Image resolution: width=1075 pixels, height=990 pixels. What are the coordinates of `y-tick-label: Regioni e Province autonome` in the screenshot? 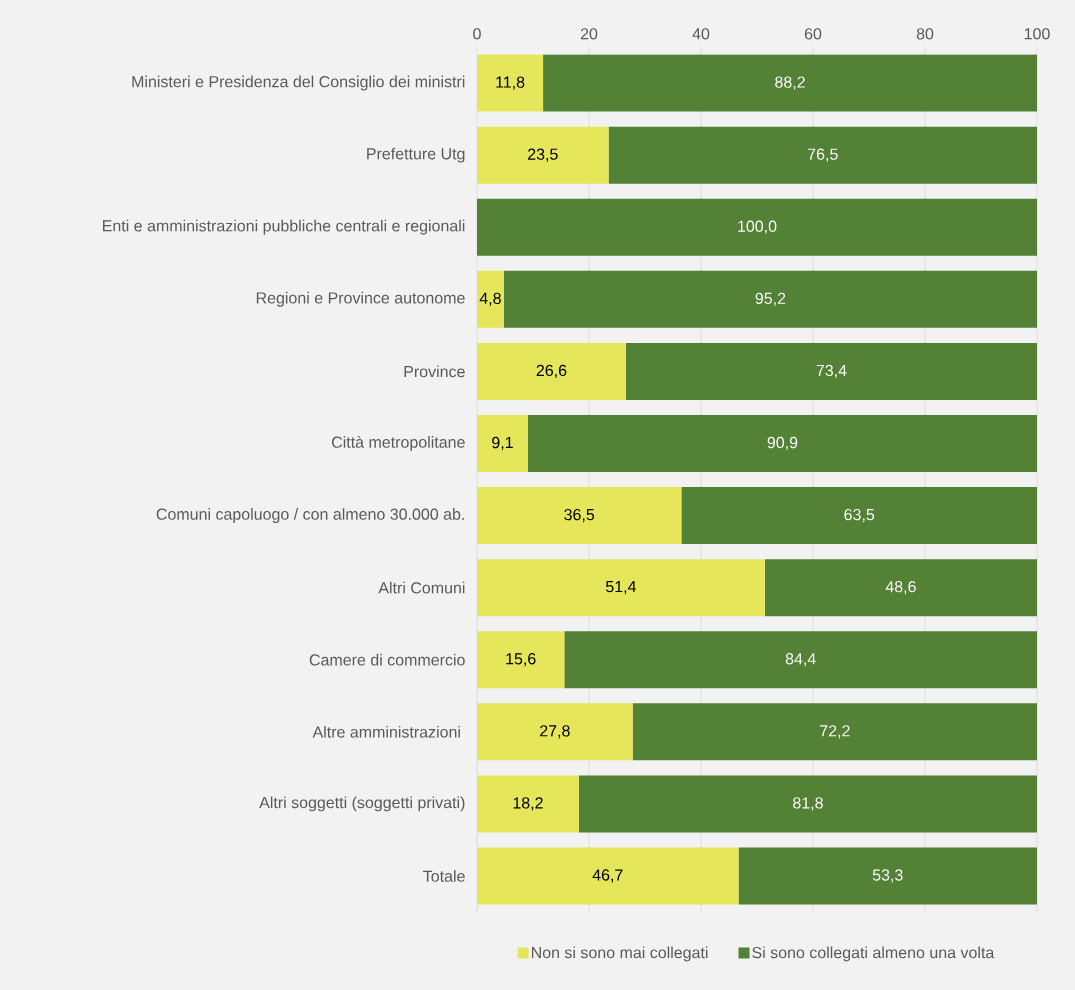 It's located at (360, 299).